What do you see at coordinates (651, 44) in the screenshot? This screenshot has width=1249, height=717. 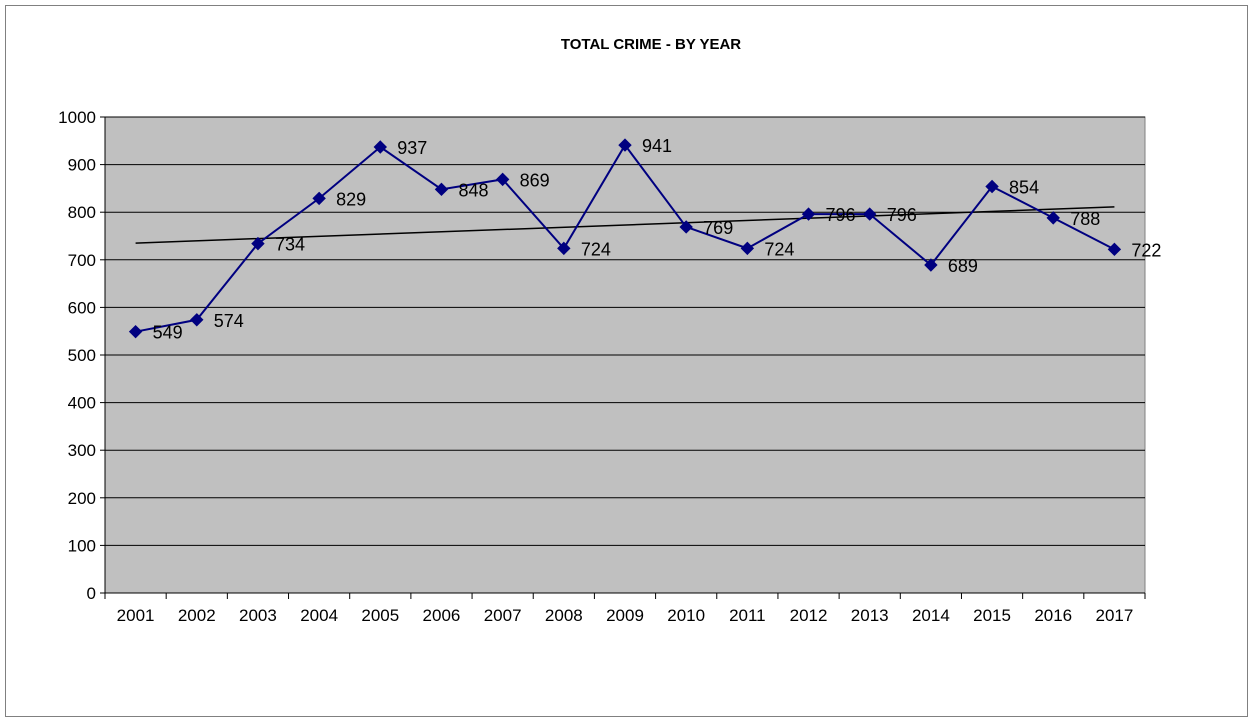 I see `chart-title: TOTAL CRIME - BY YEAR` at bounding box center [651, 44].